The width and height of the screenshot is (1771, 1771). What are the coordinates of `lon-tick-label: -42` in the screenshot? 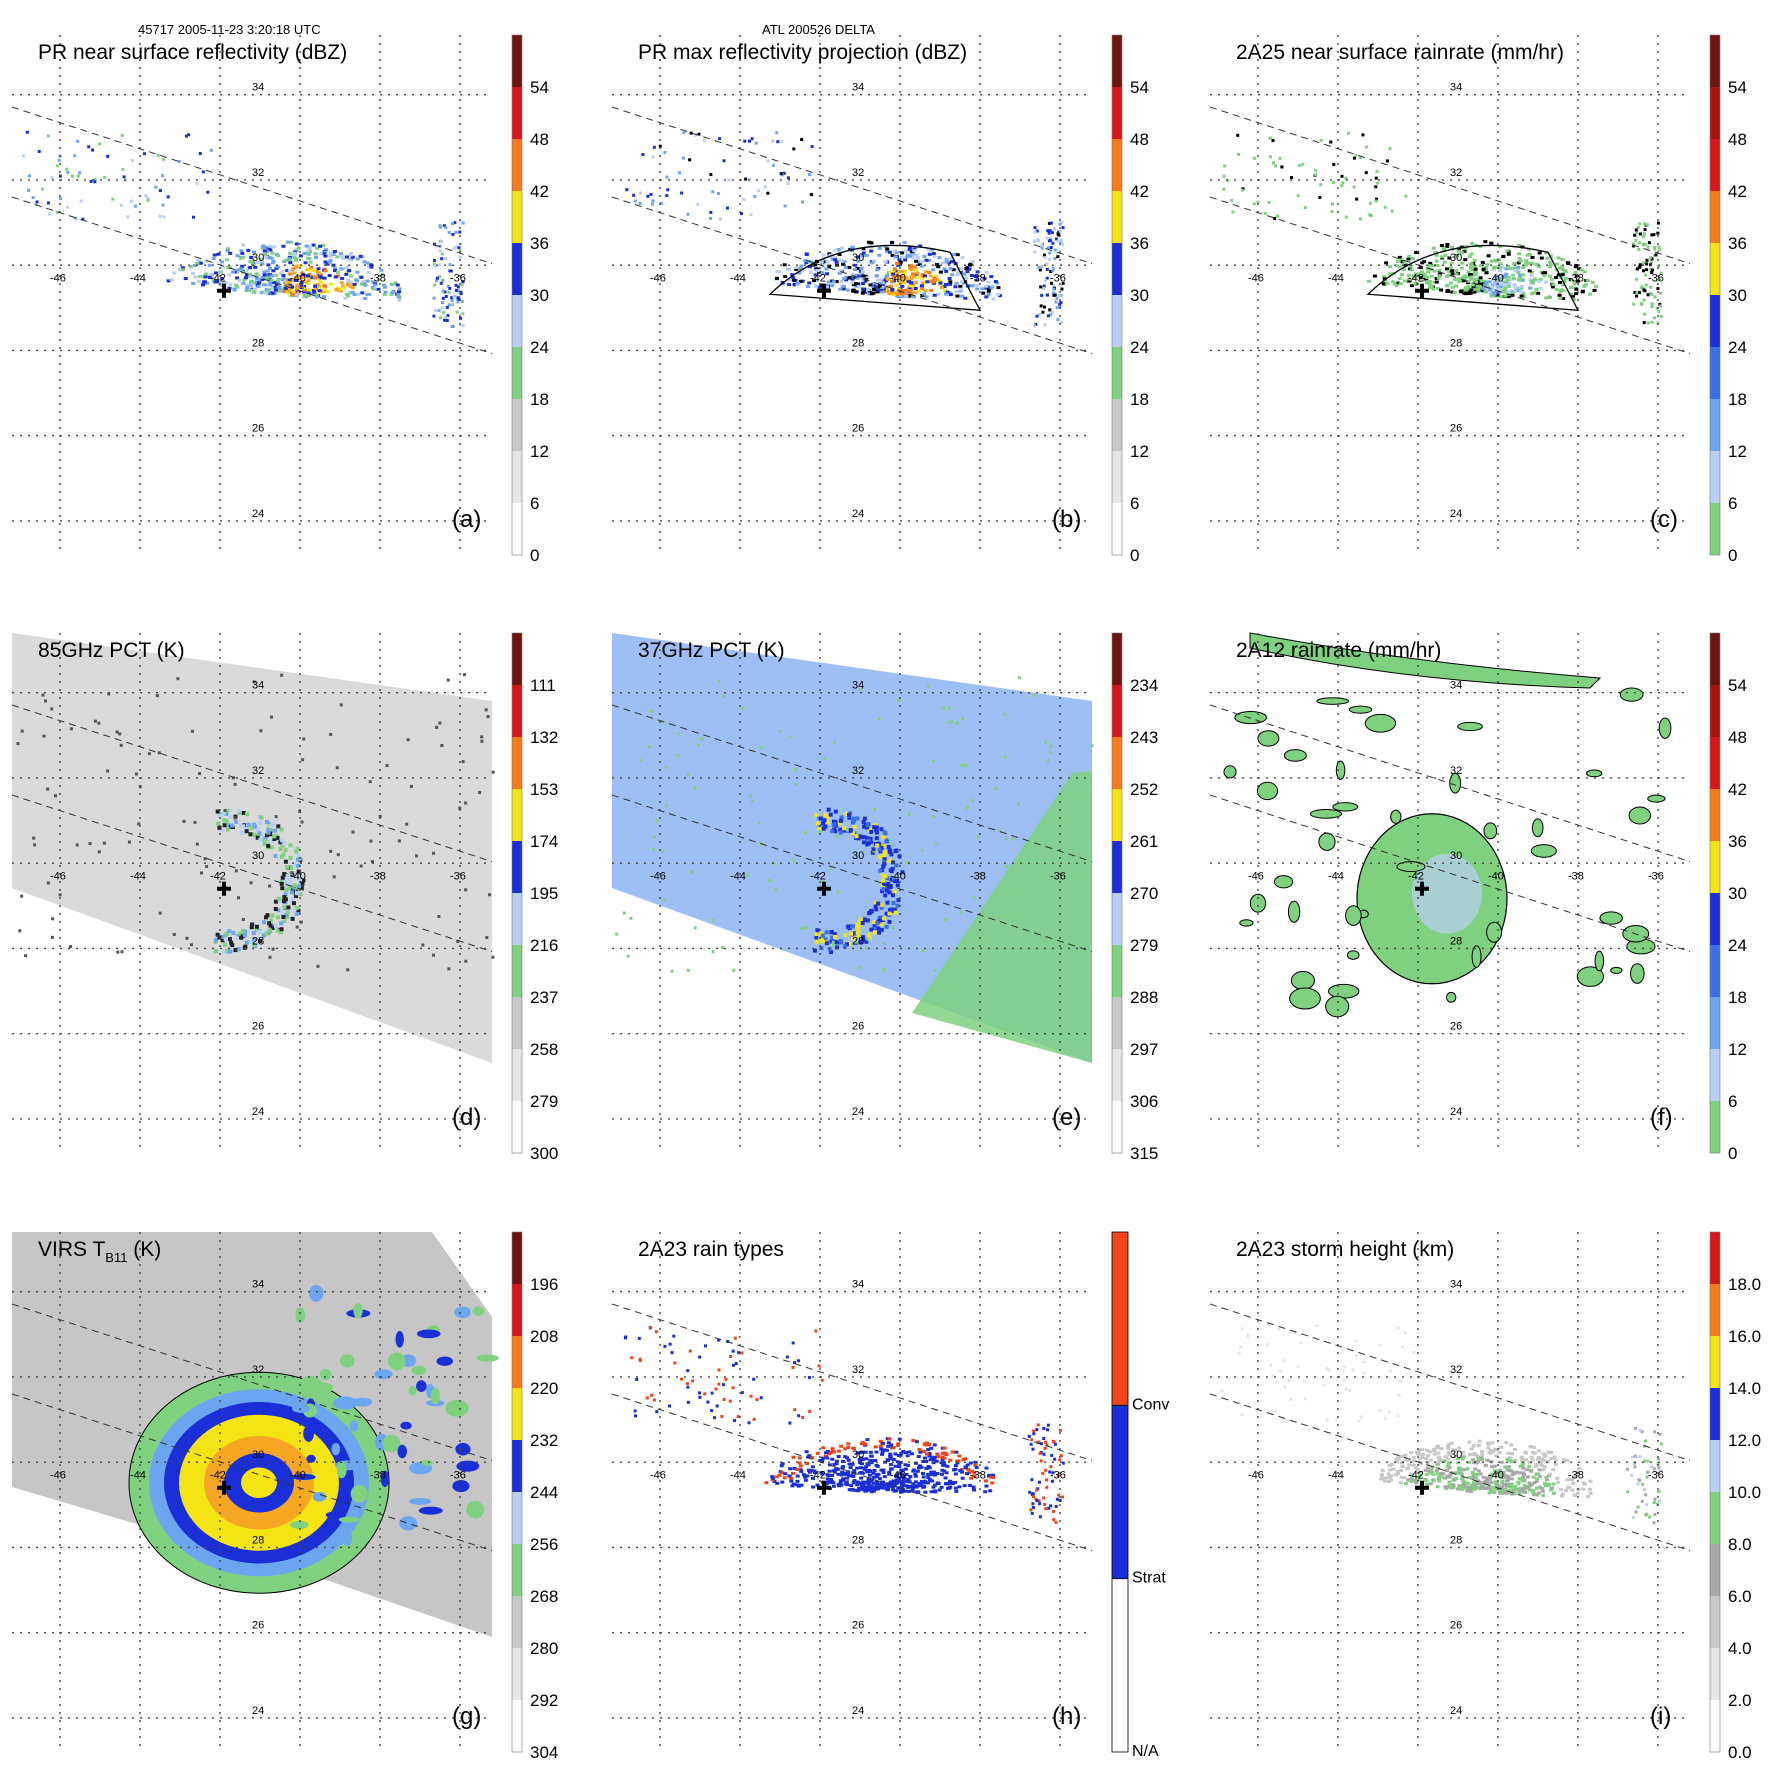 It's located at (218, 278).